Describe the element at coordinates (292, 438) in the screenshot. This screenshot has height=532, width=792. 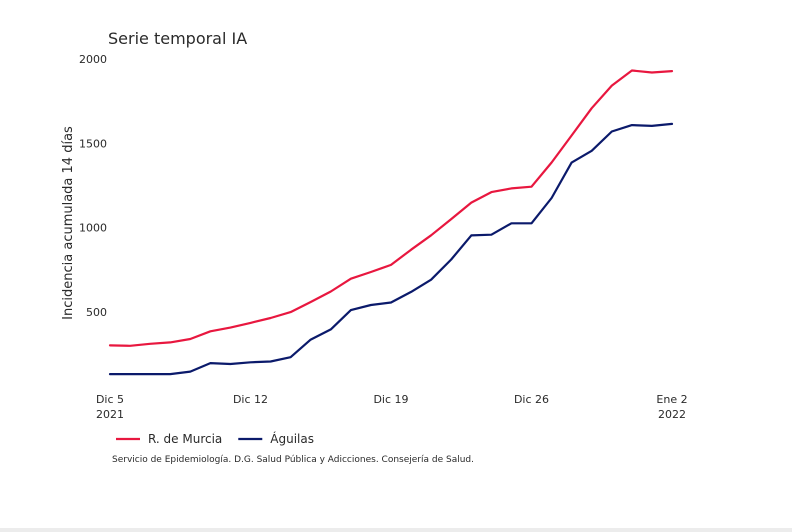
I see `legend-label: Águilas` at that location.